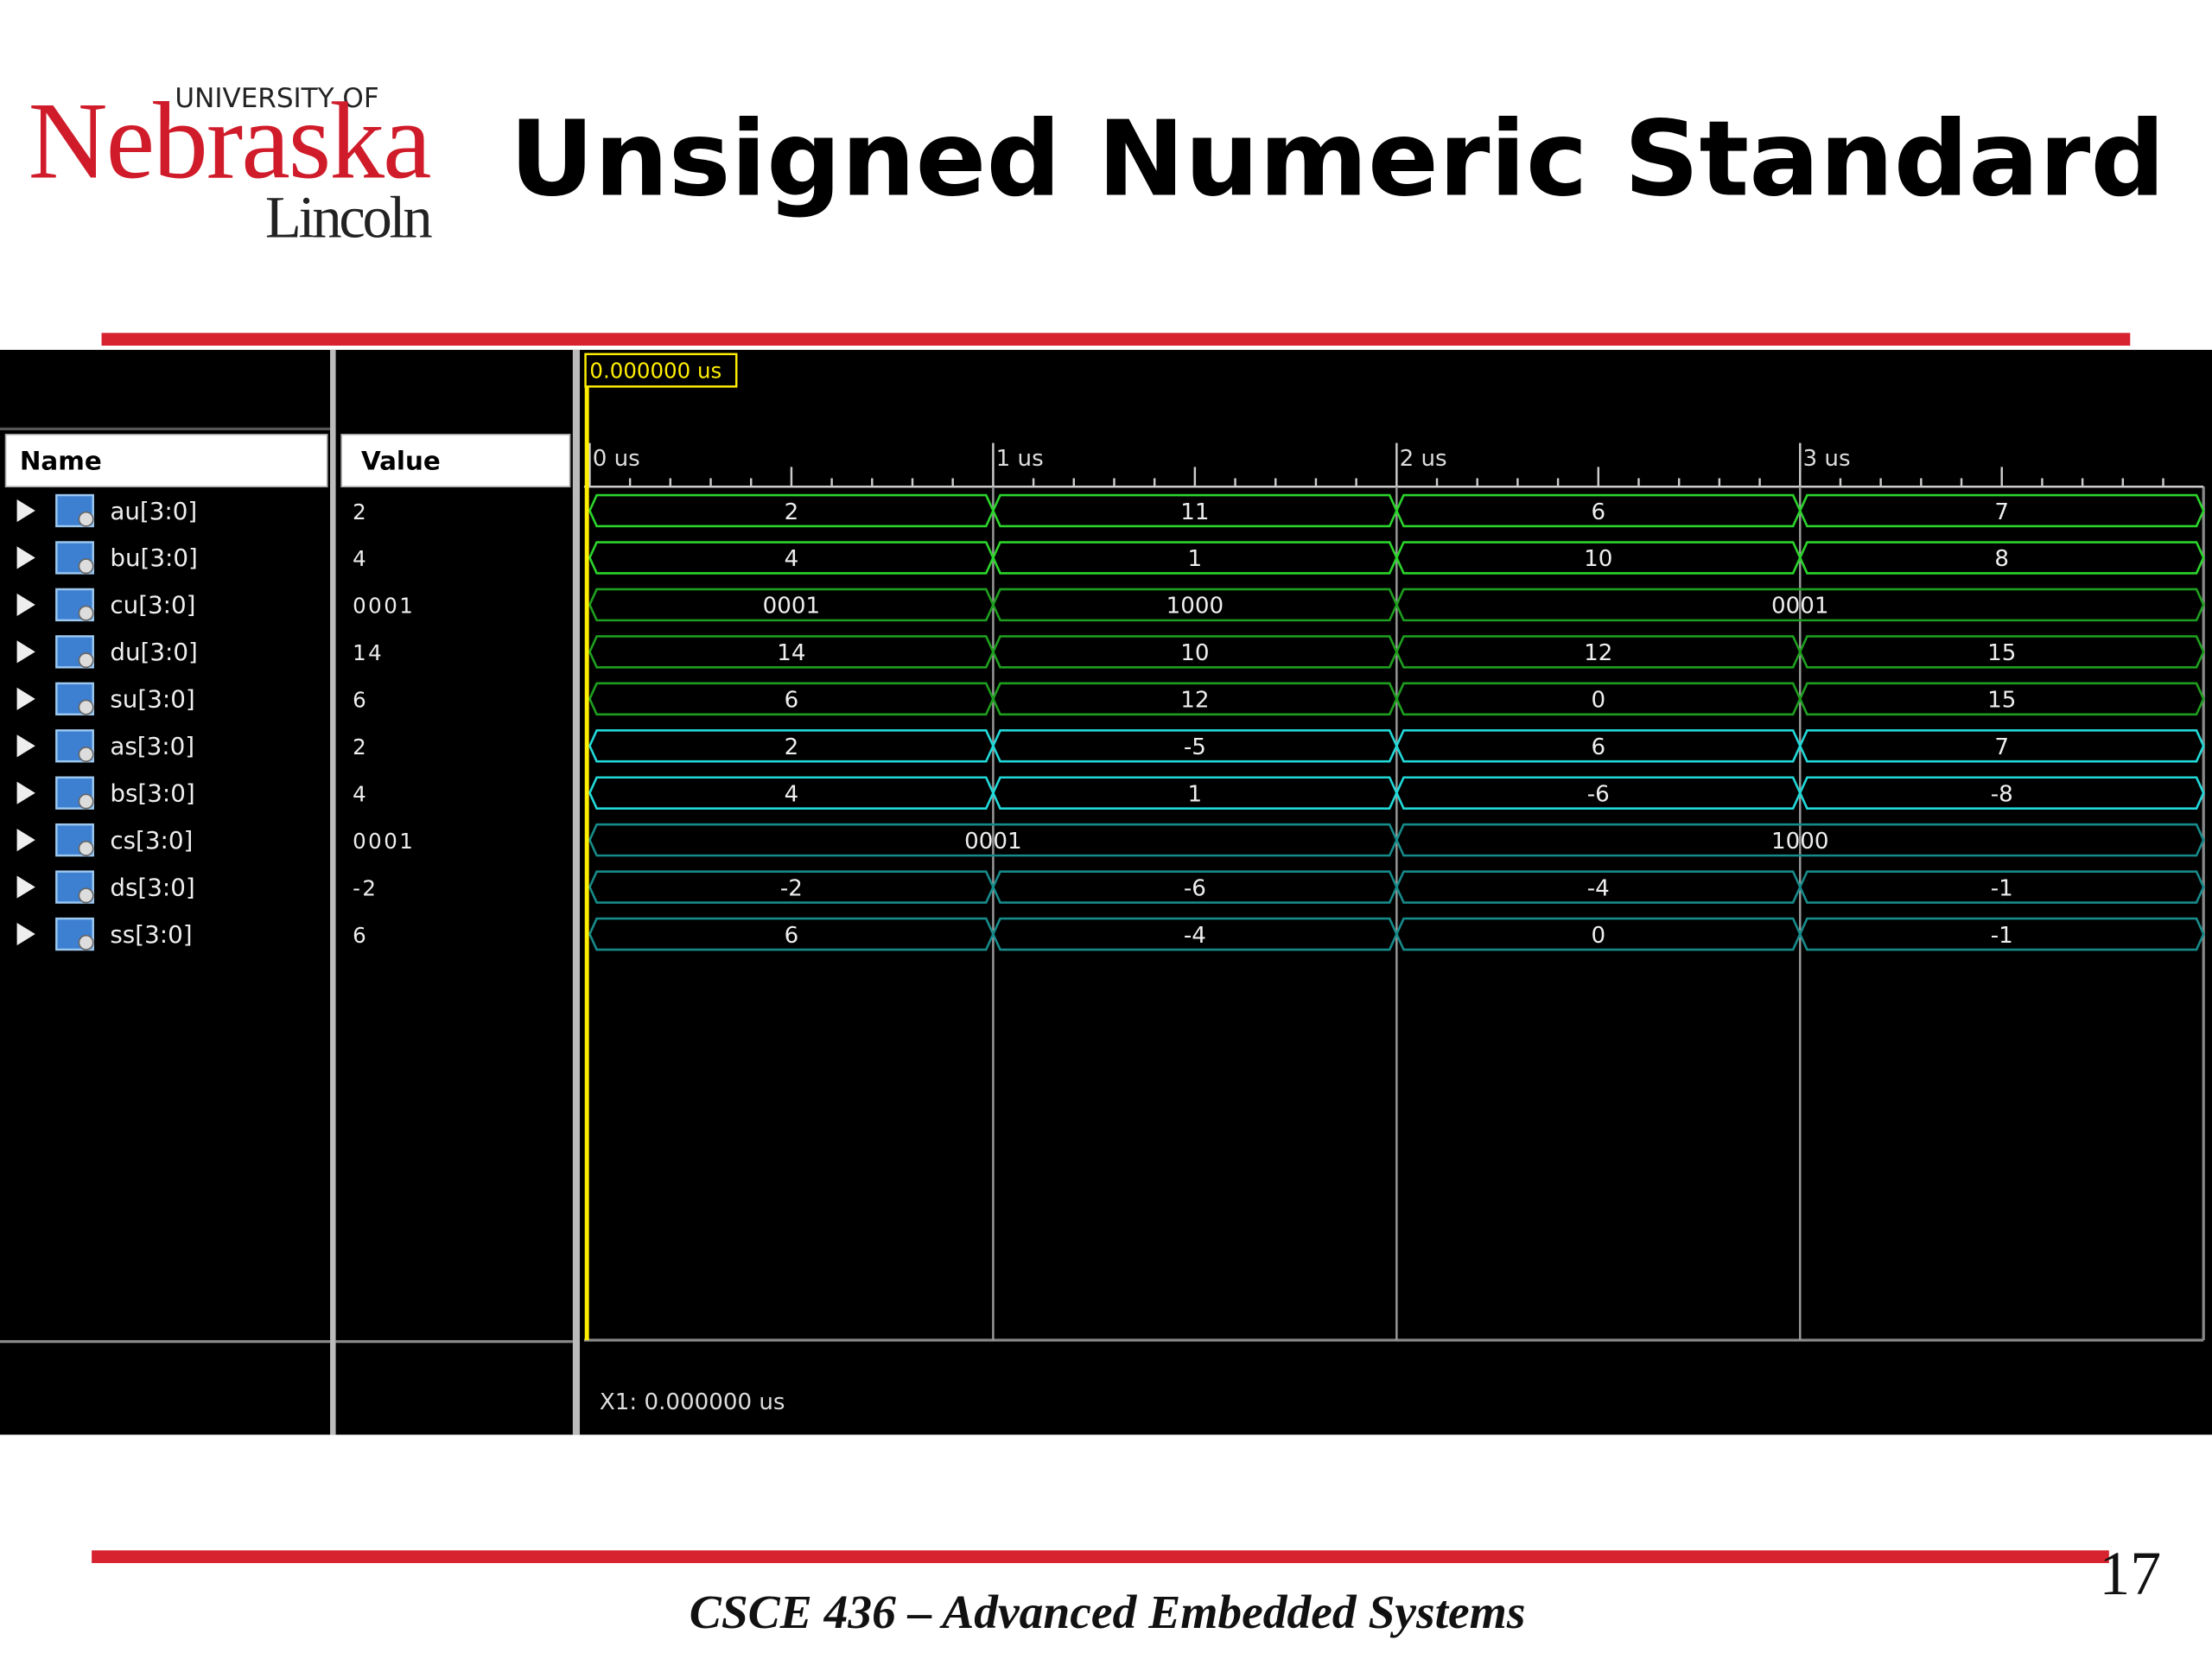 This screenshot has width=2212, height=1659. What do you see at coordinates (1423, 459) in the screenshot?
I see `time-tick-label: 2 us` at bounding box center [1423, 459].